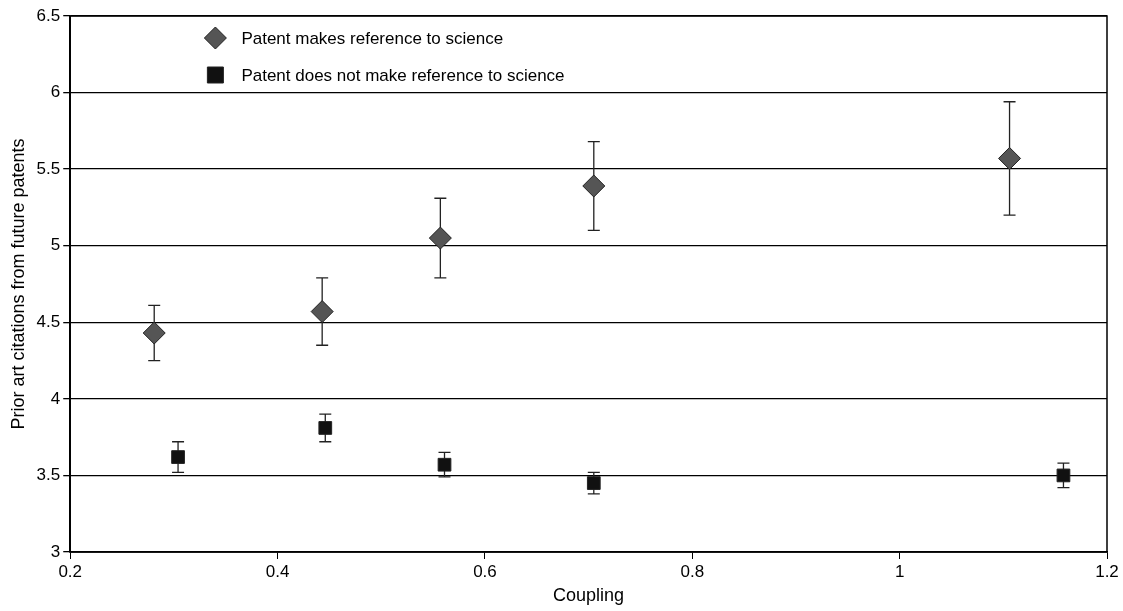 The image size is (1123, 611). What do you see at coordinates (403, 75) in the screenshot?
I see `legend-label: Patent does not make reference to science` at bounding box center [403, 75].